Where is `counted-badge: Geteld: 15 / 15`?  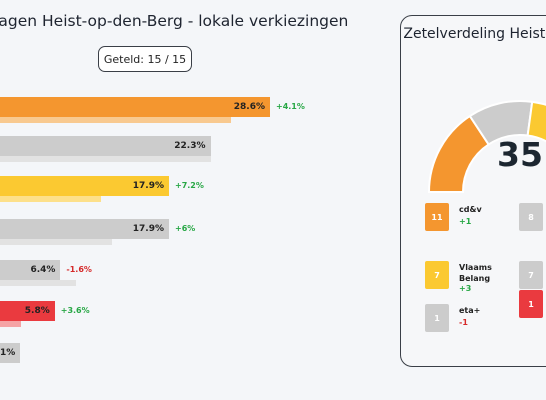
counted-badge: Geteld: 15 / 15 is located at coordinates (145, 59).